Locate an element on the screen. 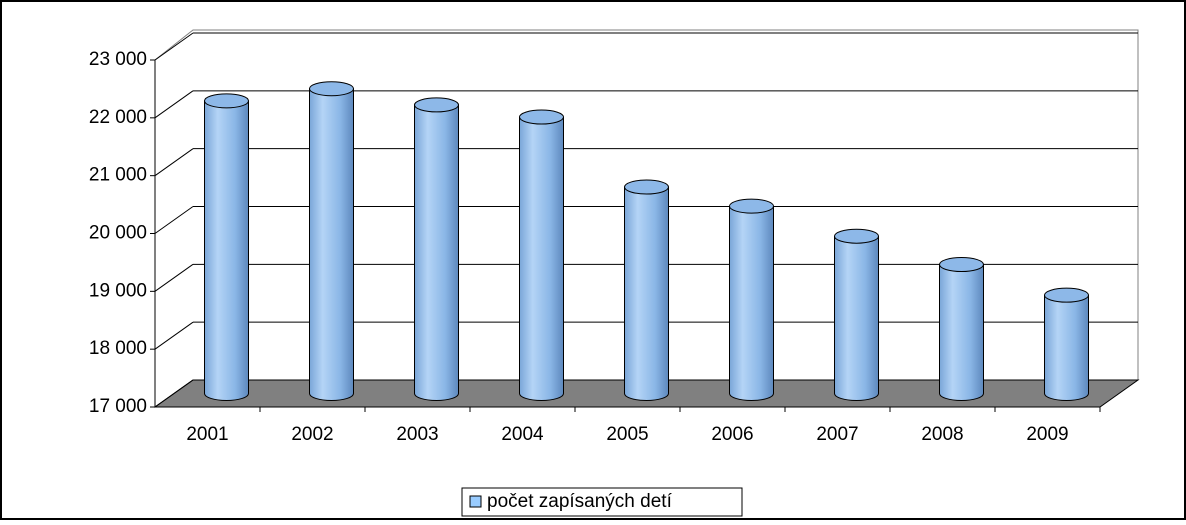  y-tick-label: 19 000 is located at coordinates (118, 290).